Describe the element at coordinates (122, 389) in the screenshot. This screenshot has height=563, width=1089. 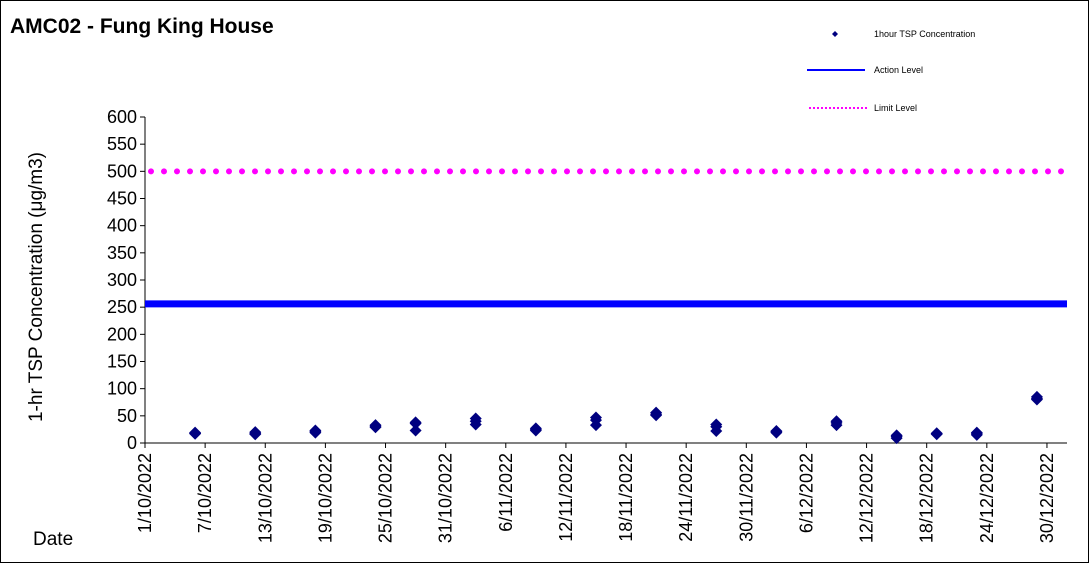
I see `y-tick-label: 100` at that location.